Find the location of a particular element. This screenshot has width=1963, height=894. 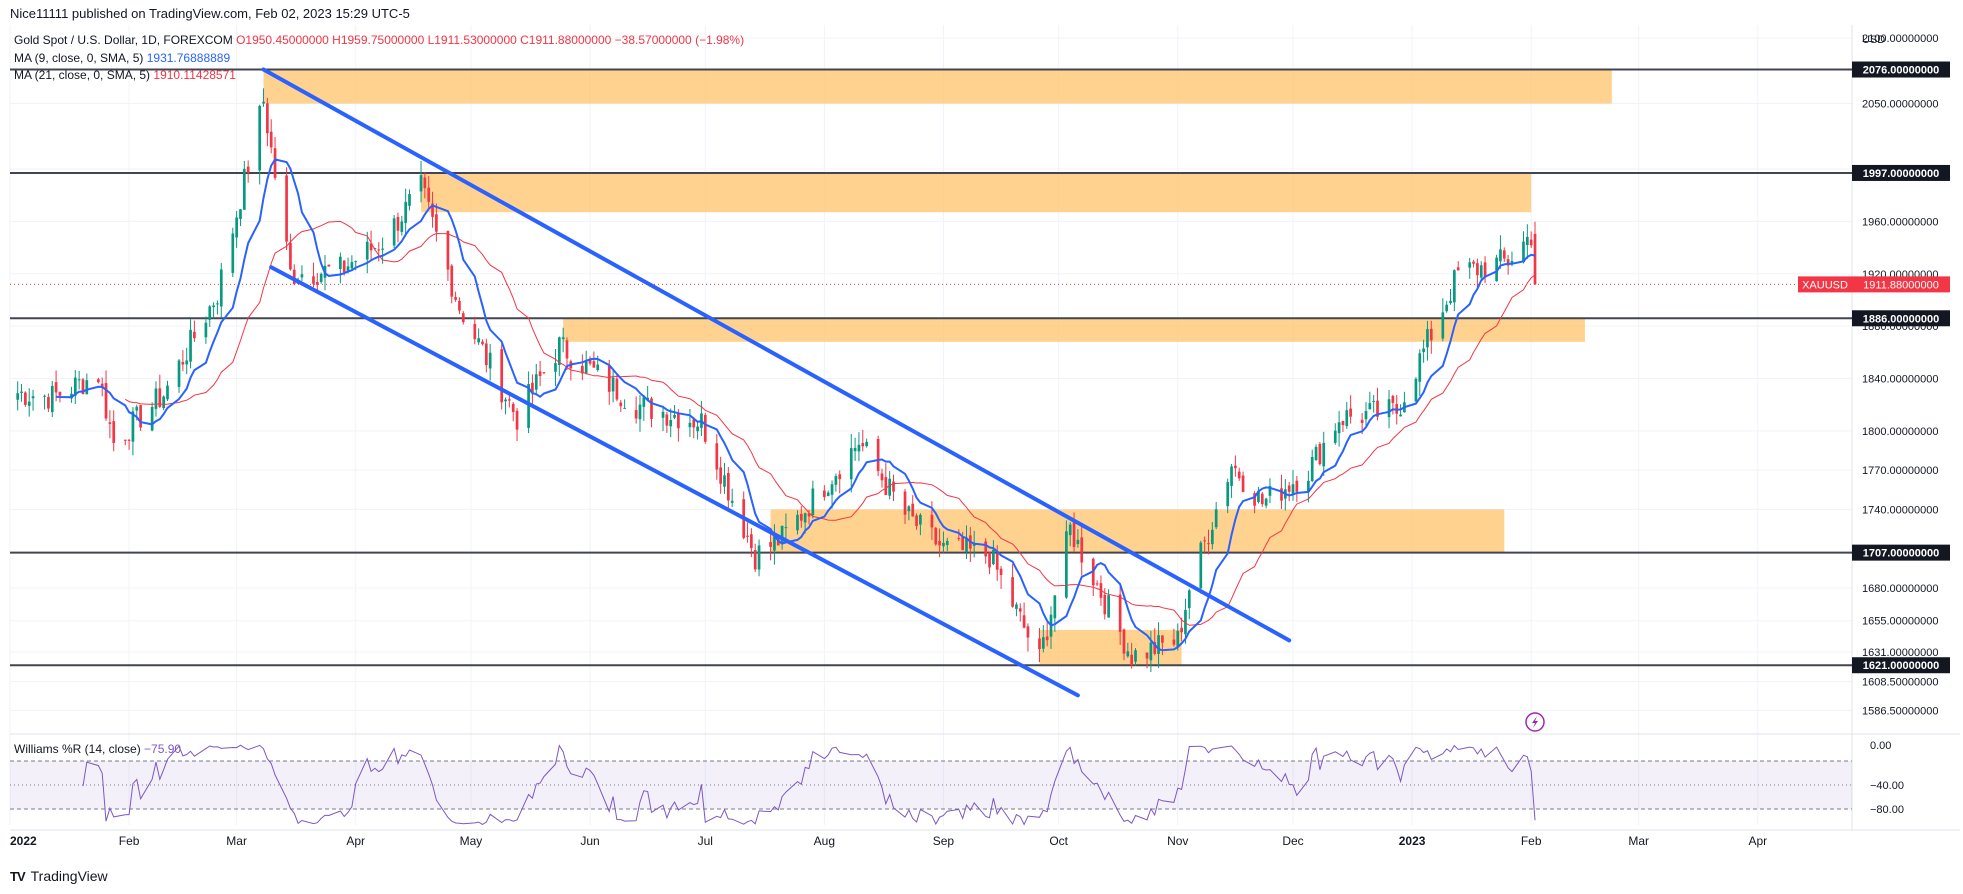

ma9-value: 1931.76888889 is located at coordinates (188, 58).